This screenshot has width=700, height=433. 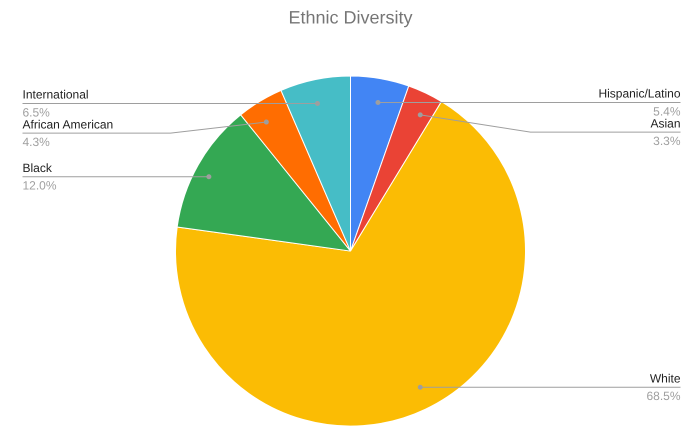 What do you see at coordinates (639, 93) in the screenshot?
I see `slice-label: Hispanic/Latino` at bounding box center [639, 93].